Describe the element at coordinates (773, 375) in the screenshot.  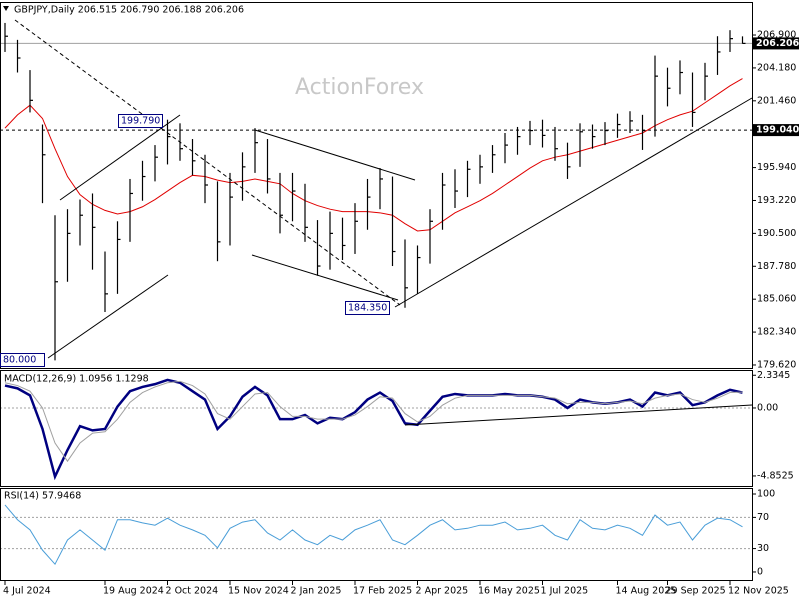
I see `y-tick-label: 2.3345` at that location.